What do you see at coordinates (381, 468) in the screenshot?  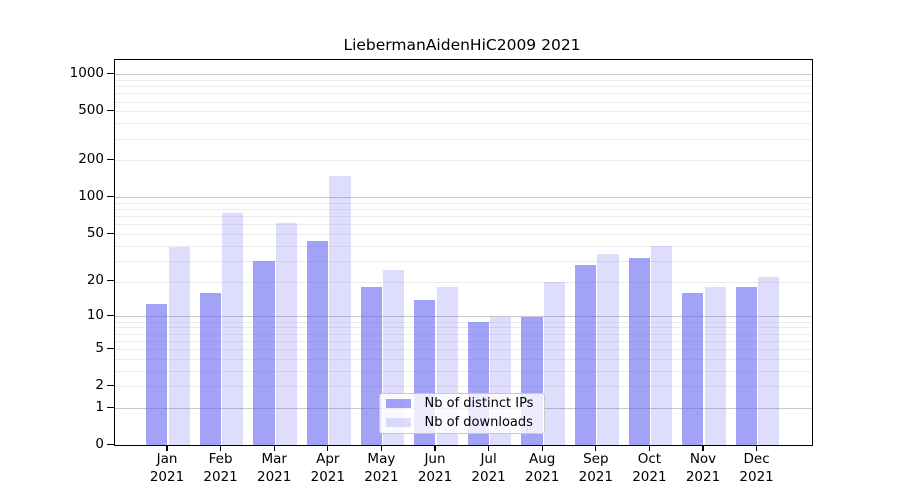 I see `x-tick-label-may: May 2021` at bounding box center [381, 468].